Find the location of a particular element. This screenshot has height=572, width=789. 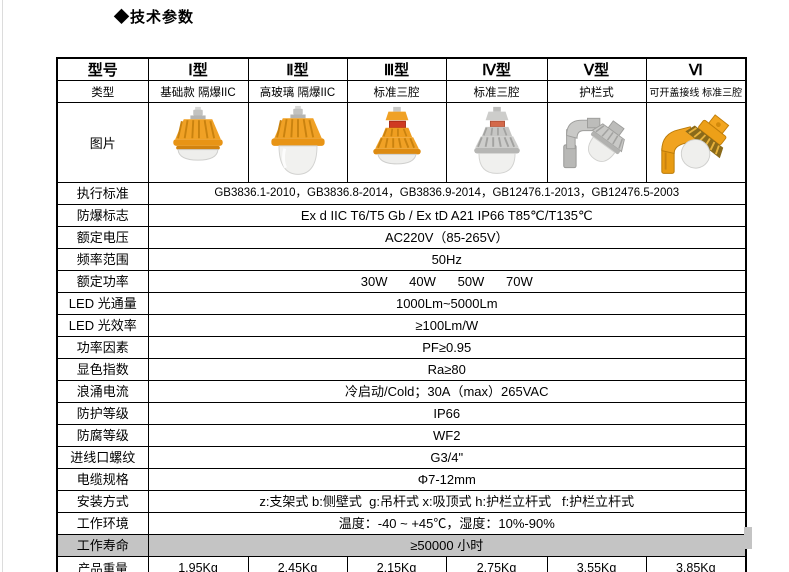

lamp-type-2-image is located at coordinates (297, 140).